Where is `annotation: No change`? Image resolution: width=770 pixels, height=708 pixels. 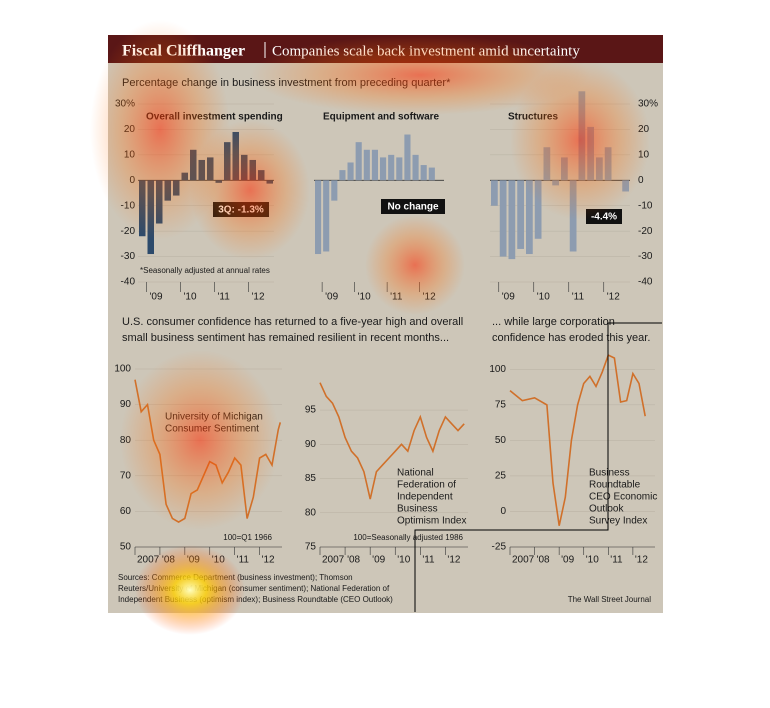 annotation: No change is located at coordinates (413, 207).